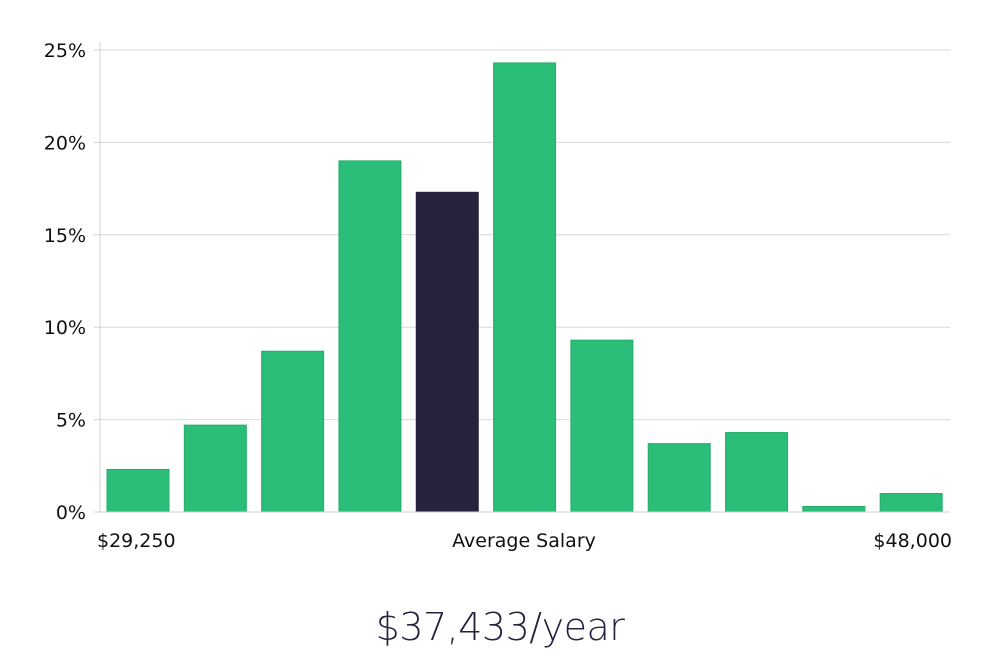  What do you see at coordinates (65, 51) in the screenshot?
I see `y-tick-label: 25%` at bounding box center [65, 51].